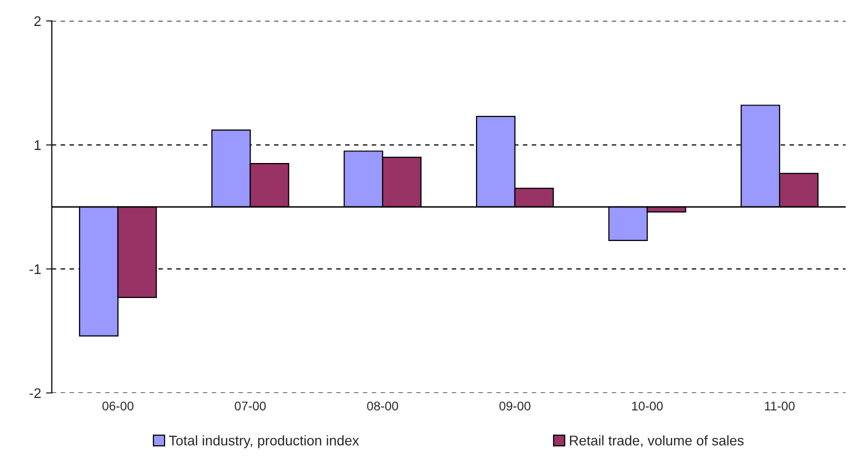  Describe the element at coordinates (514, 406) in the screenshot. I see `x-tick-label: 09-00` at that location.